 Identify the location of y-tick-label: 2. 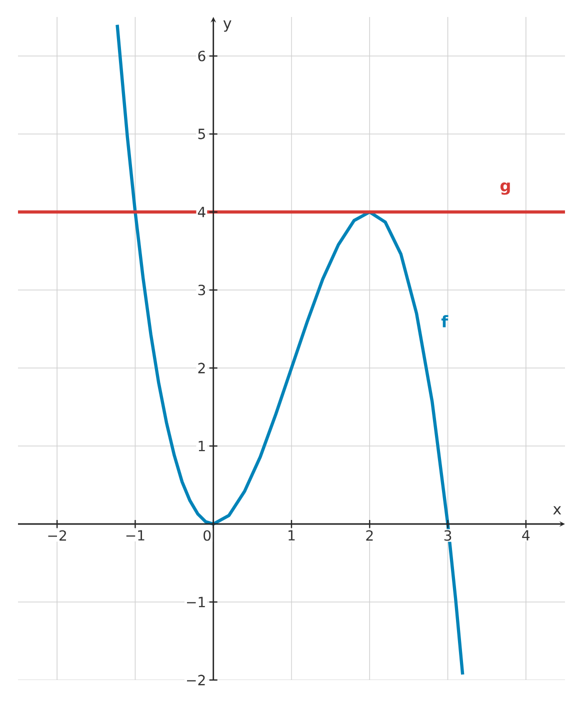
(201, 368).